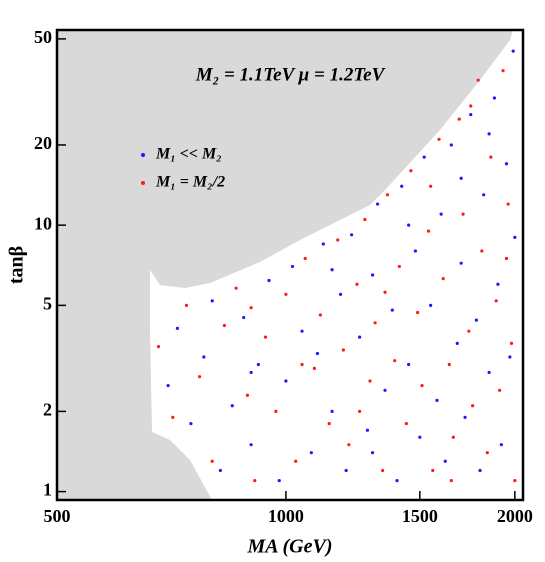  Describe the element at coordinates (190, 182) in the screenshot. I see `legend-label: M₁ = M₂/2` at that location.